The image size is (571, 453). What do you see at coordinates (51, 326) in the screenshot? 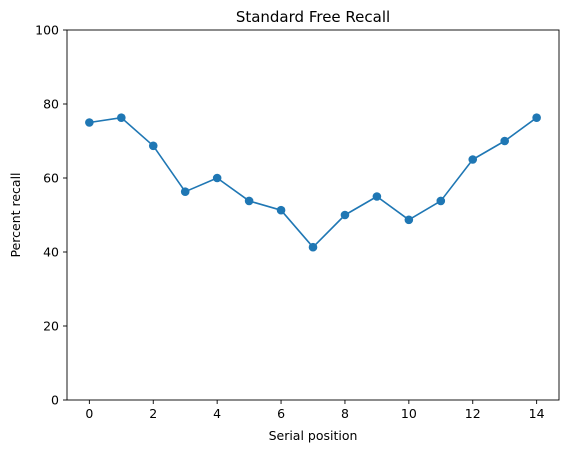
I see `y-tick-label: 20` at bounding box center [51, 326].